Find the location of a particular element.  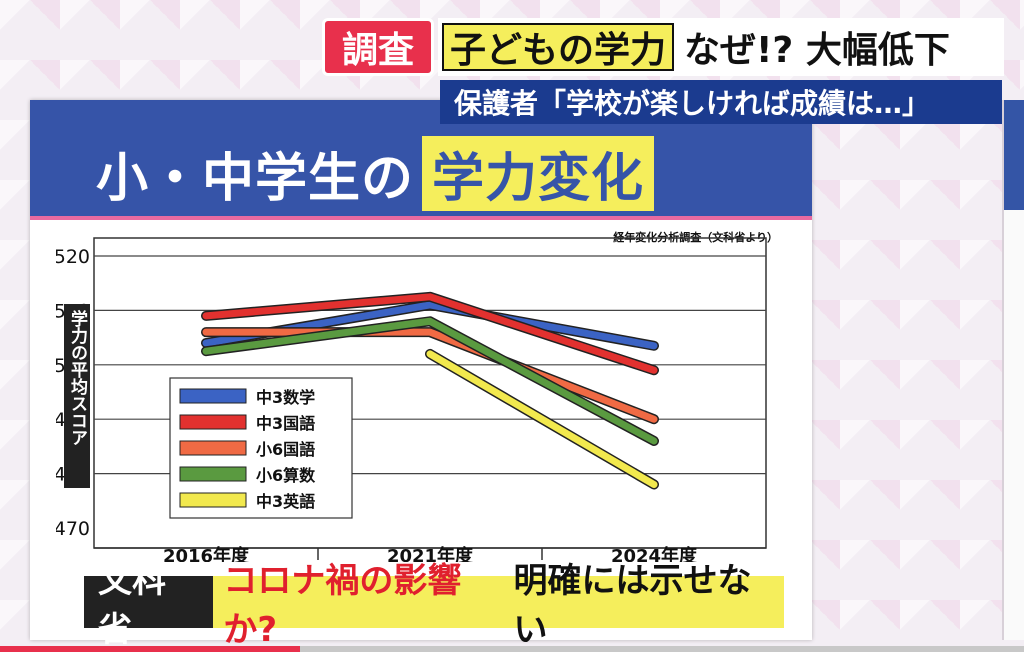

legend-label: 小6算数 is located at coordinates (286, 475).